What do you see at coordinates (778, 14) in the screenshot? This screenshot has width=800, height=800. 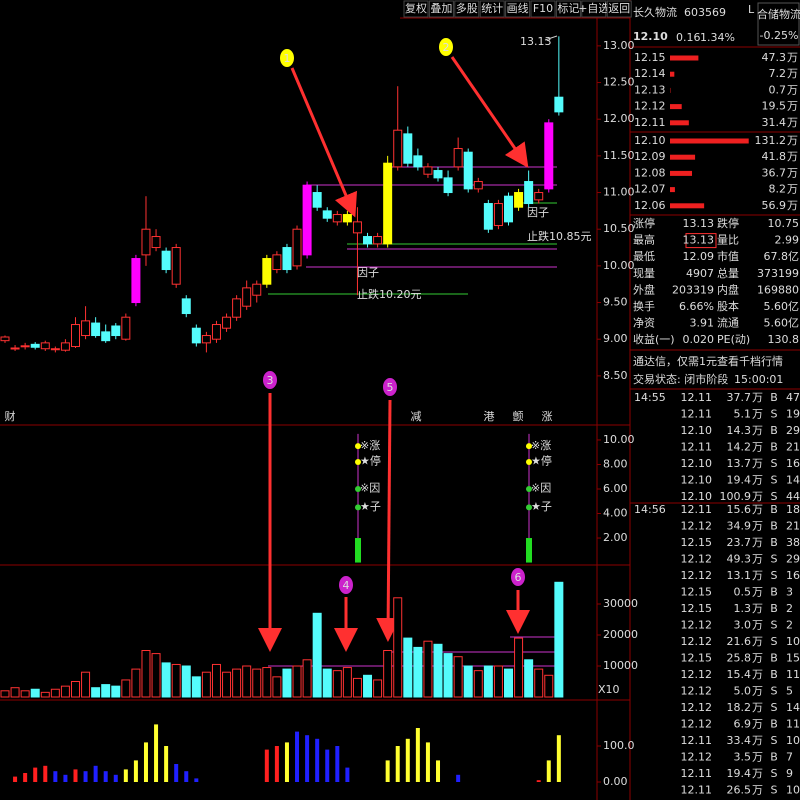 I see `sector-name: 合储物流` at bounding box center [778, 14].